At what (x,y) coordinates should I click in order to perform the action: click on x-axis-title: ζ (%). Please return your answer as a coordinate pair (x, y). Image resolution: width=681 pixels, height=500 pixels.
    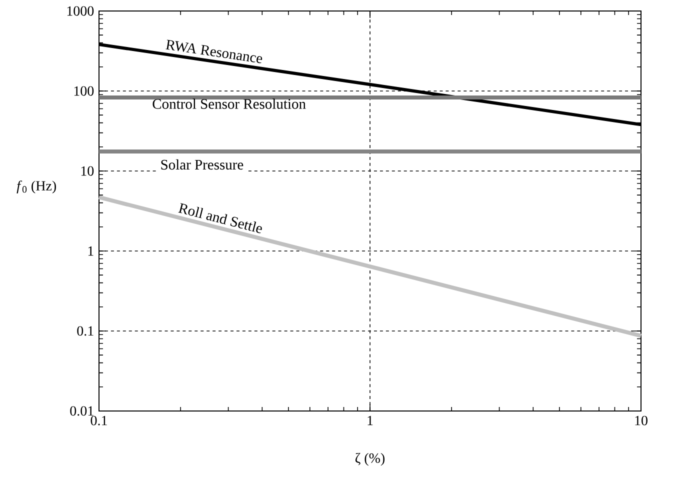
    Looking at the image, I should click on (370, 459).